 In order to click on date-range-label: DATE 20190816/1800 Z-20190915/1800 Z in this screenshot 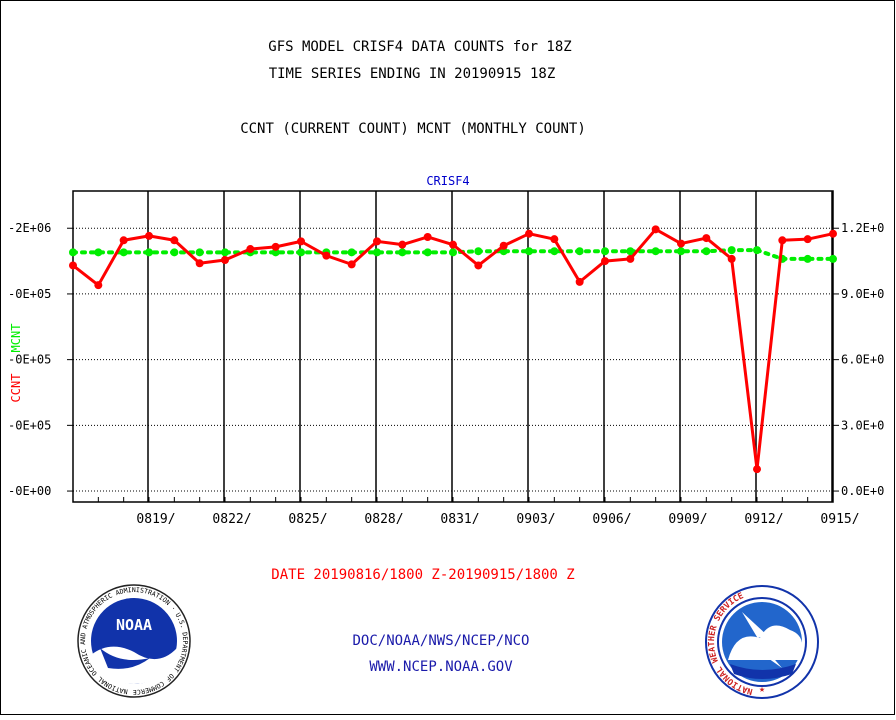, I will do `click(422, 575)`.